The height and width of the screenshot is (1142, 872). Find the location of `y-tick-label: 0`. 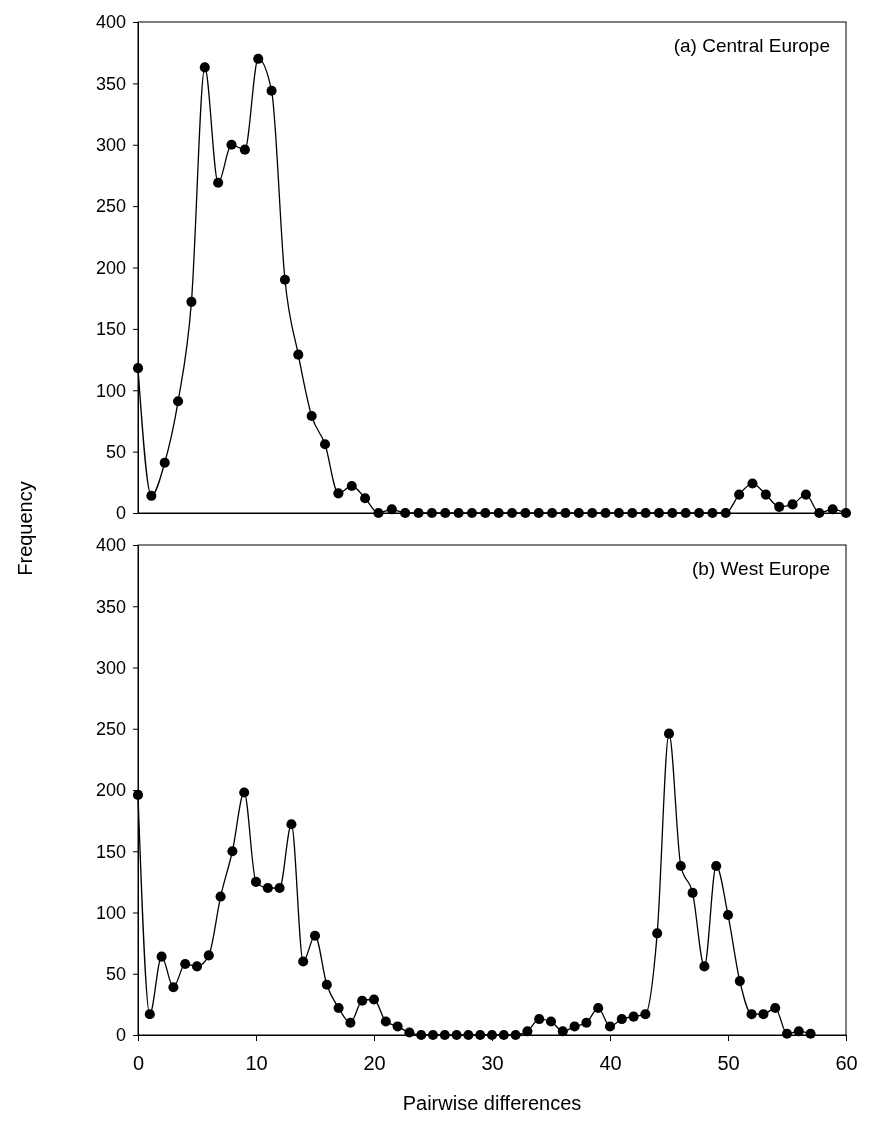

y-tick-label: 0 is located at coordinates (120, 513).